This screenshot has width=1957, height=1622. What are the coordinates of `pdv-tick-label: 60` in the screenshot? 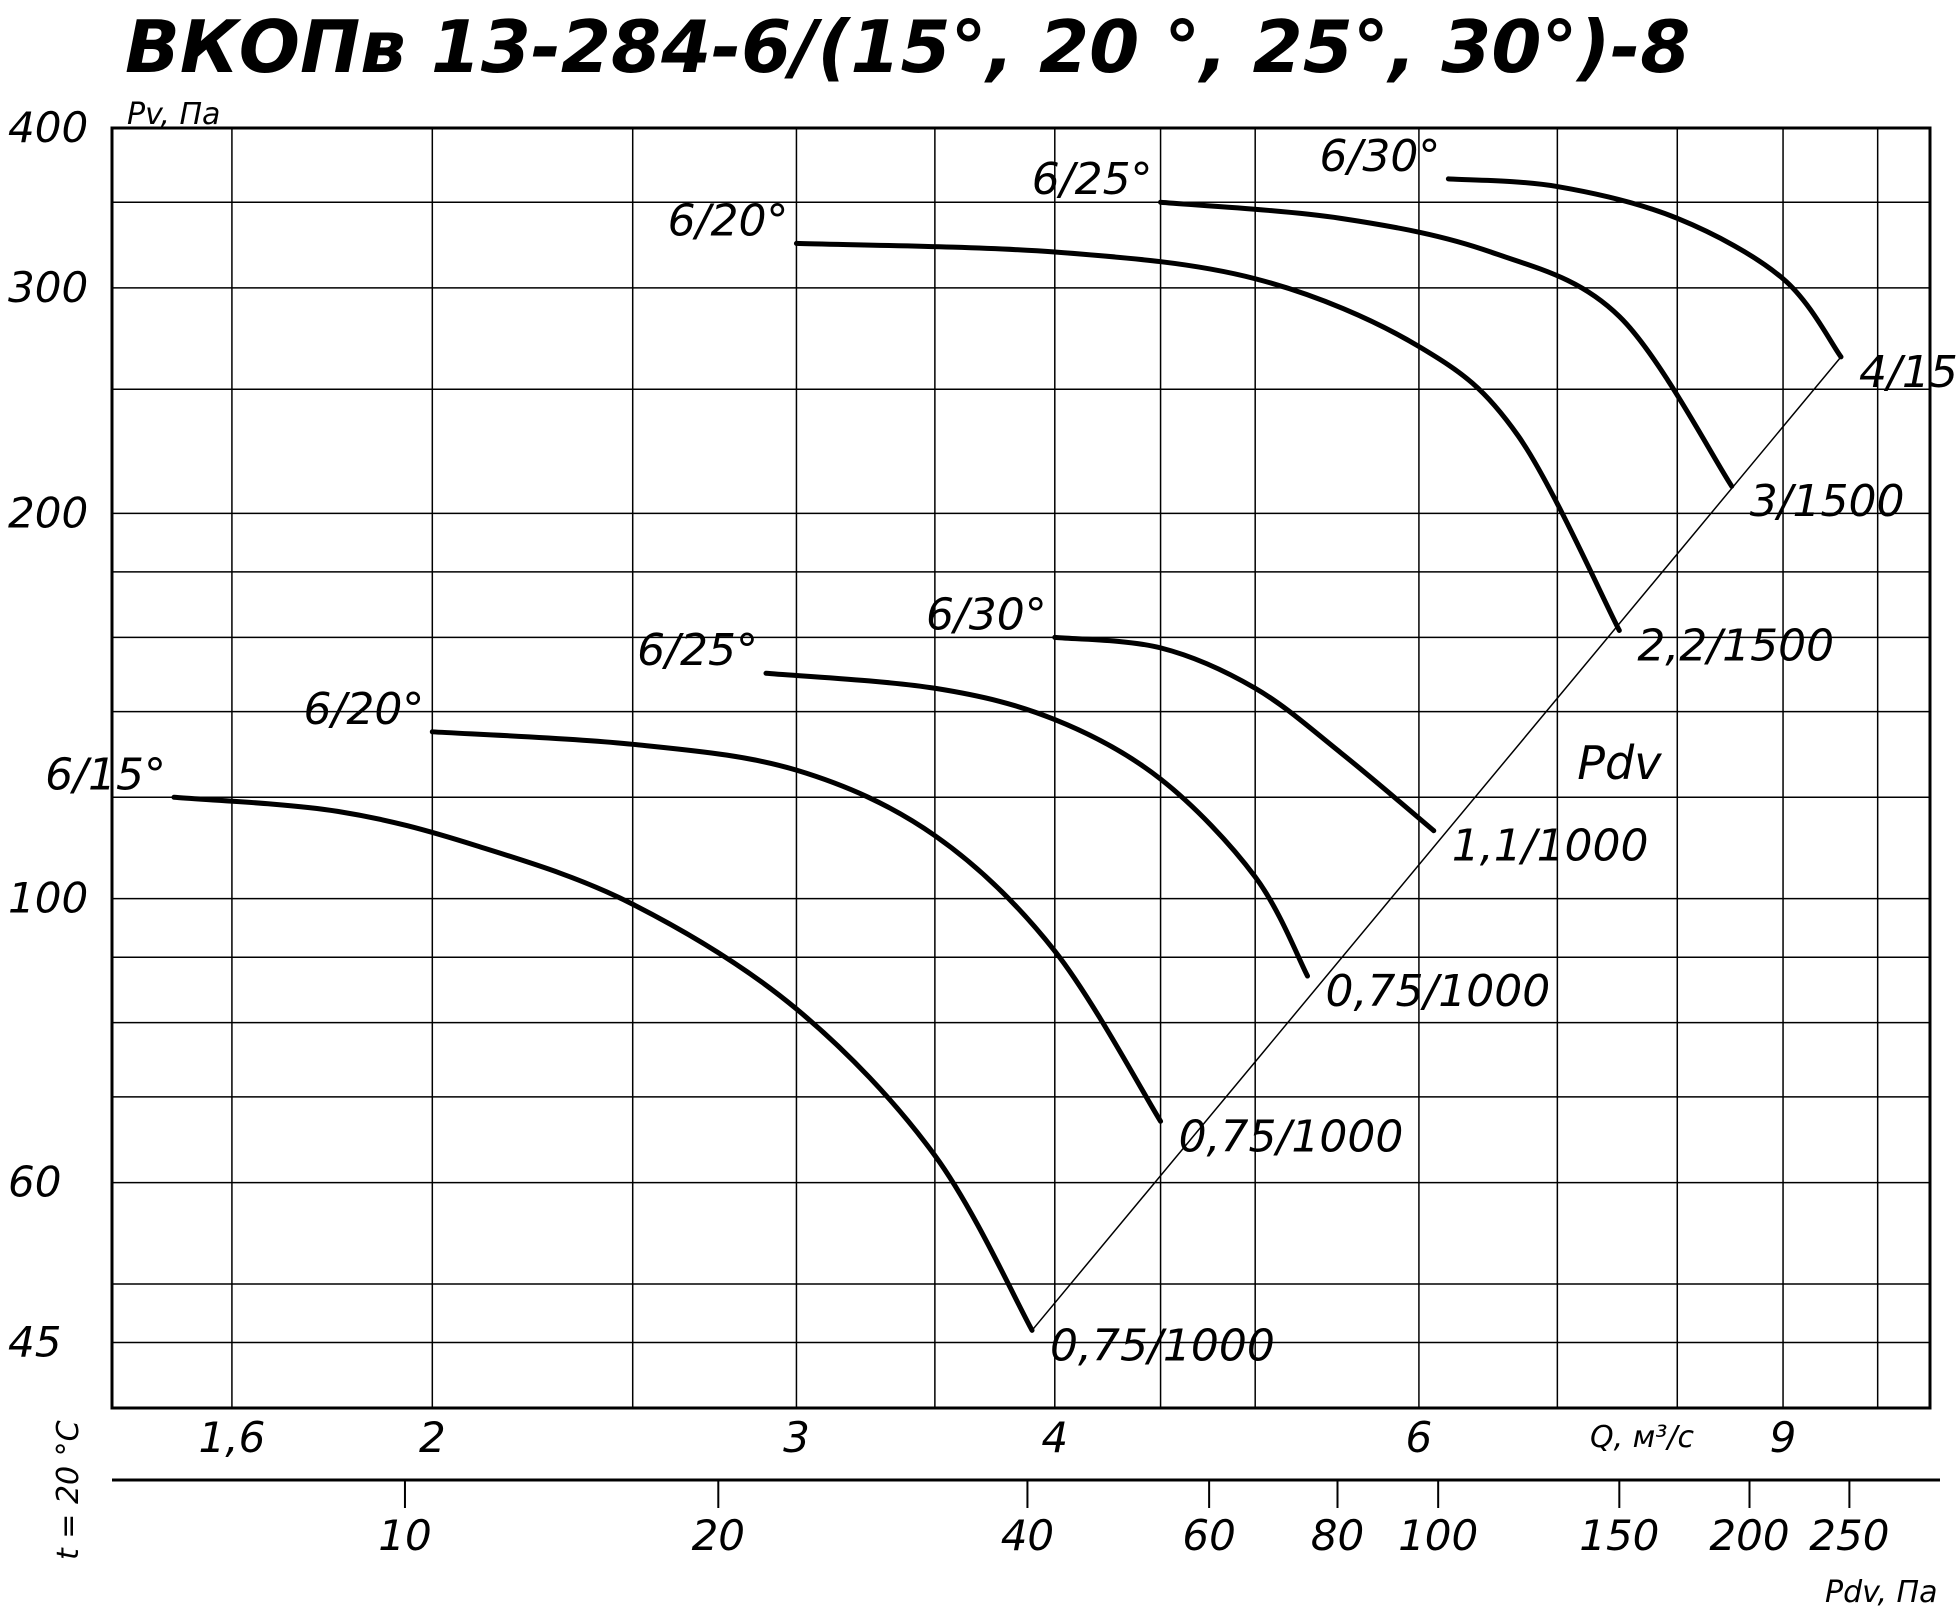 It's located at (1208, 1535).